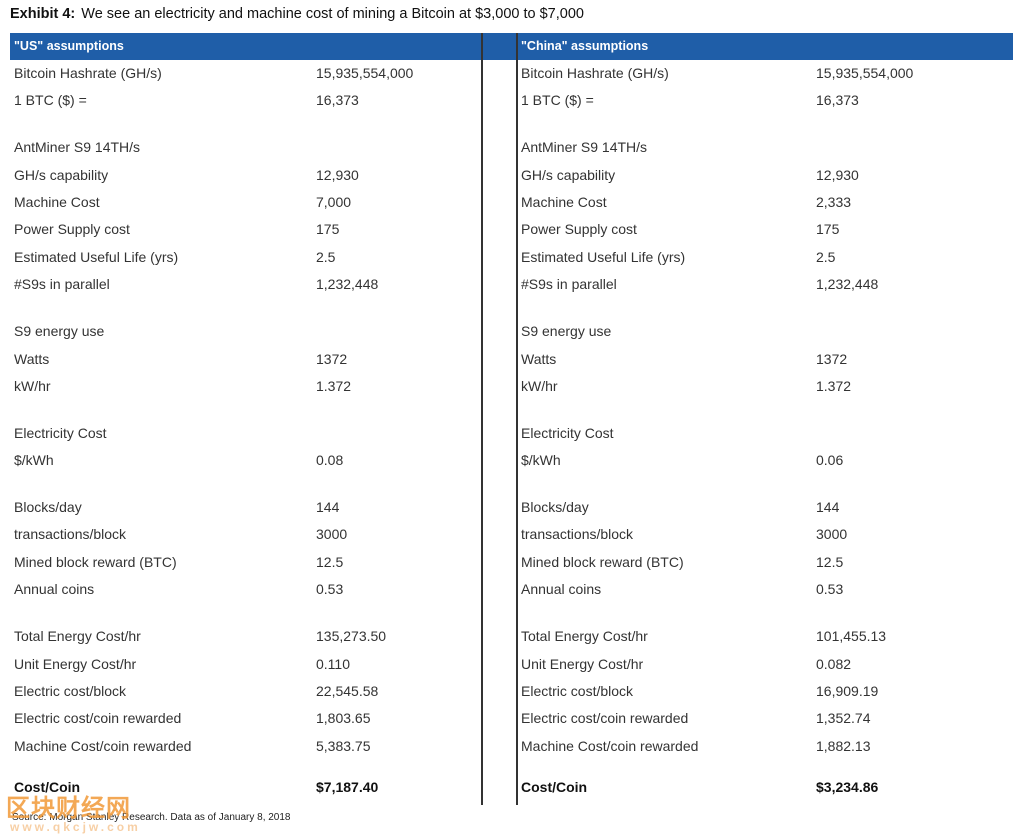 The width and height of the screenshot is (1018, 835). I want to click on row-value: 22,545.58, so click(347, 690).